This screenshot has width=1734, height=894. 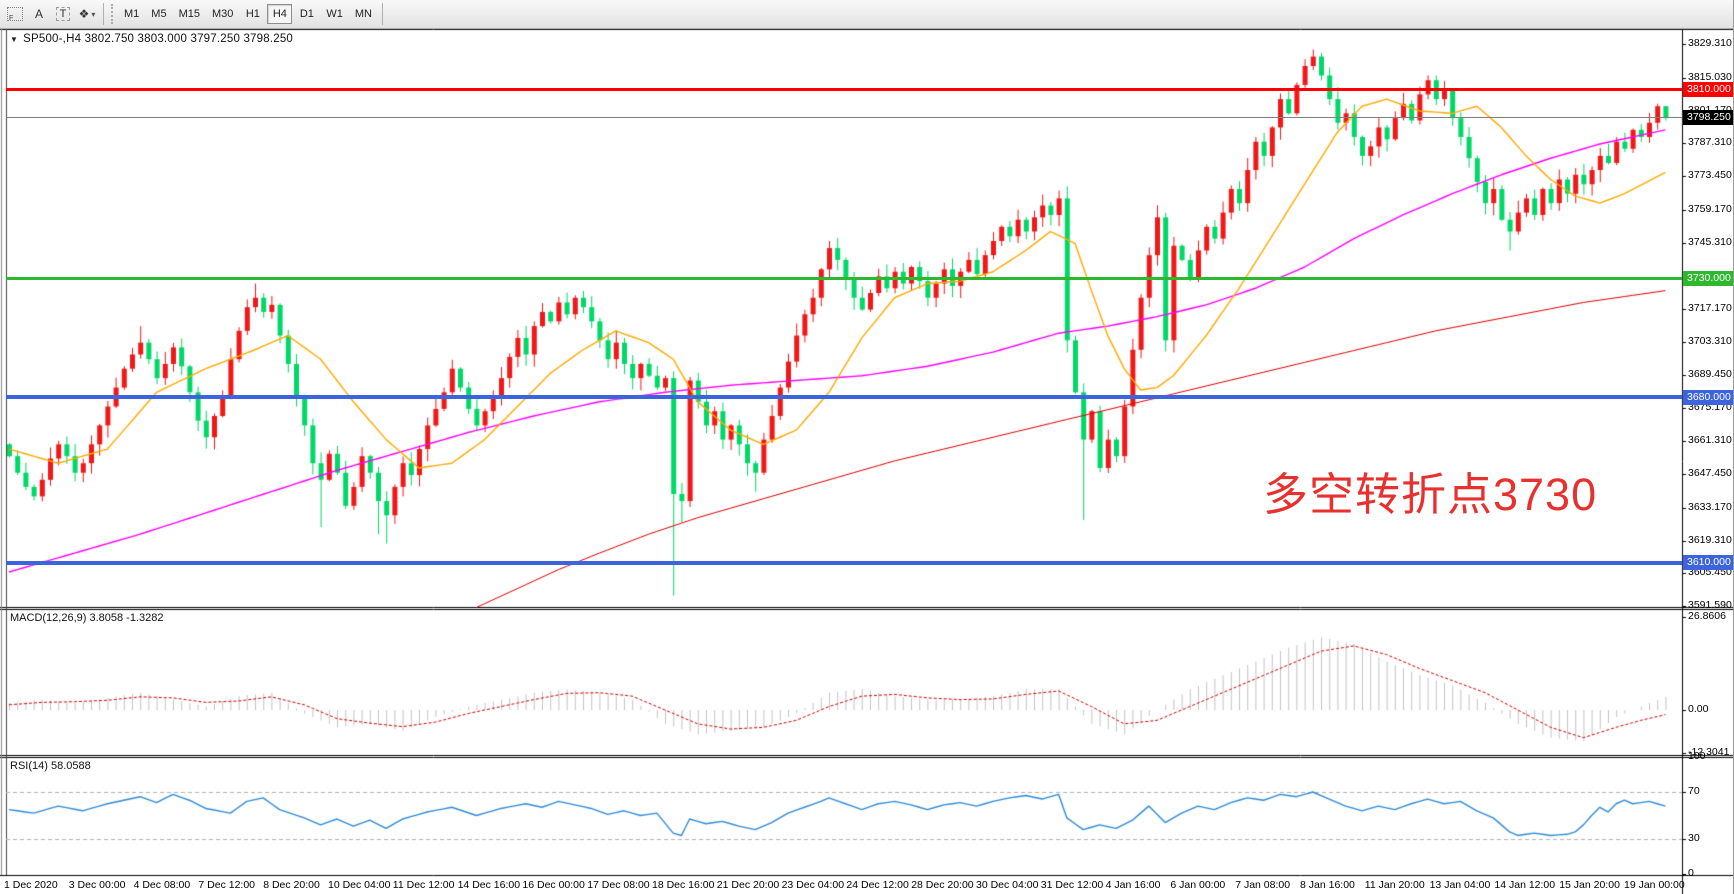 What do you see at coordinates (132, 14) in the screenshot?
I see `timeframe-M1-button: M1` at bounding box center [132, 14].